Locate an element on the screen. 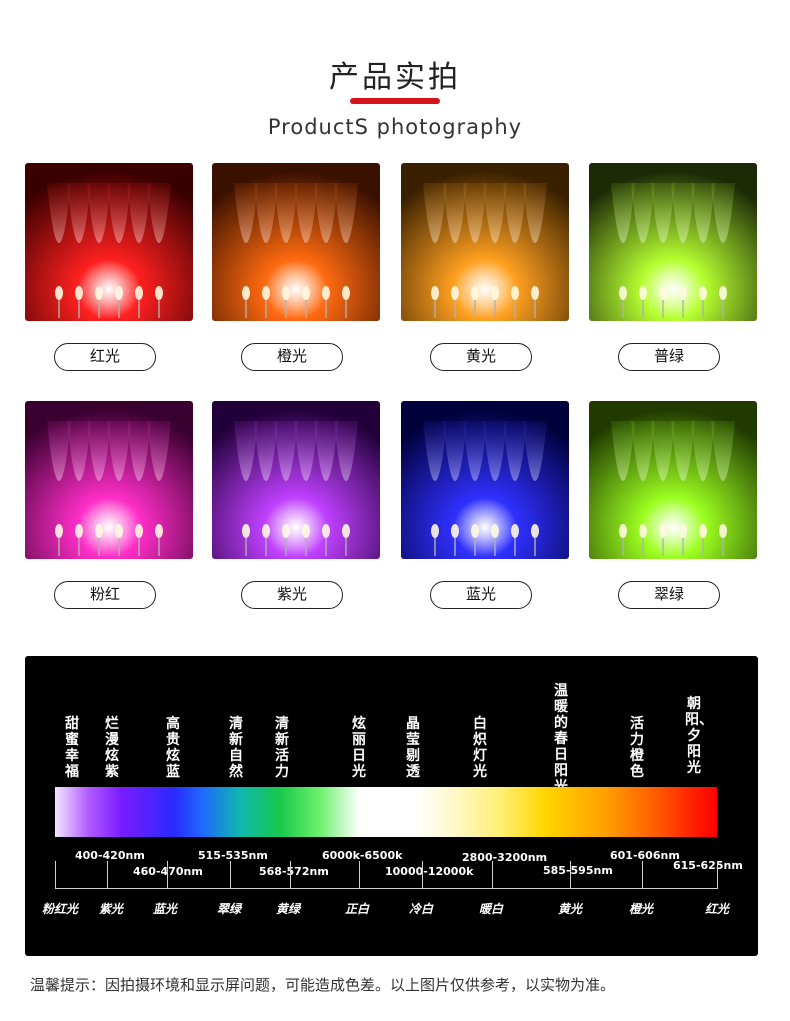  spectrum-desc: 晶莹剔透 is located at coordinates (413, 748).